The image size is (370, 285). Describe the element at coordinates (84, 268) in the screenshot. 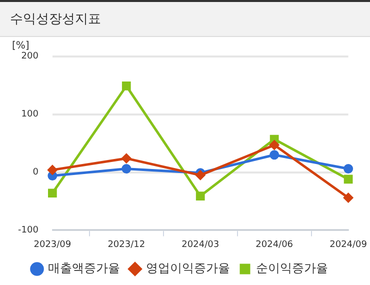

I see `legend-label: 매출액증가율` at that location.